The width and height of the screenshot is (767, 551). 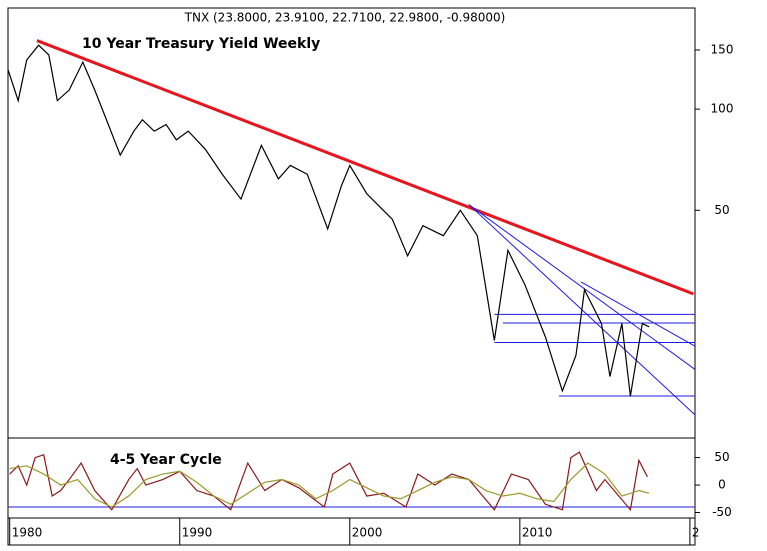 What do you see at coordinates (166, 460) in the screenshot?
I see `cycle-title: 4-5 Year Cycle` at bounding box center [166, 460].